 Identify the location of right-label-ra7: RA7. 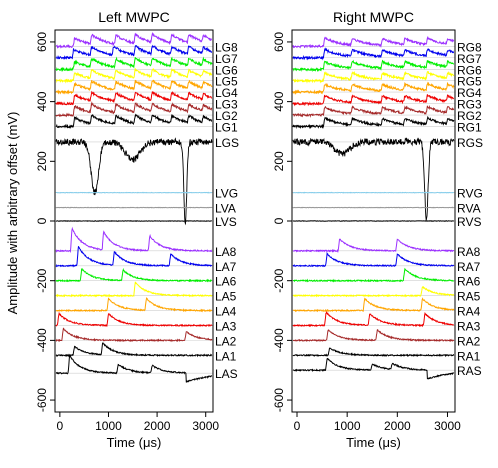
(469, 267).